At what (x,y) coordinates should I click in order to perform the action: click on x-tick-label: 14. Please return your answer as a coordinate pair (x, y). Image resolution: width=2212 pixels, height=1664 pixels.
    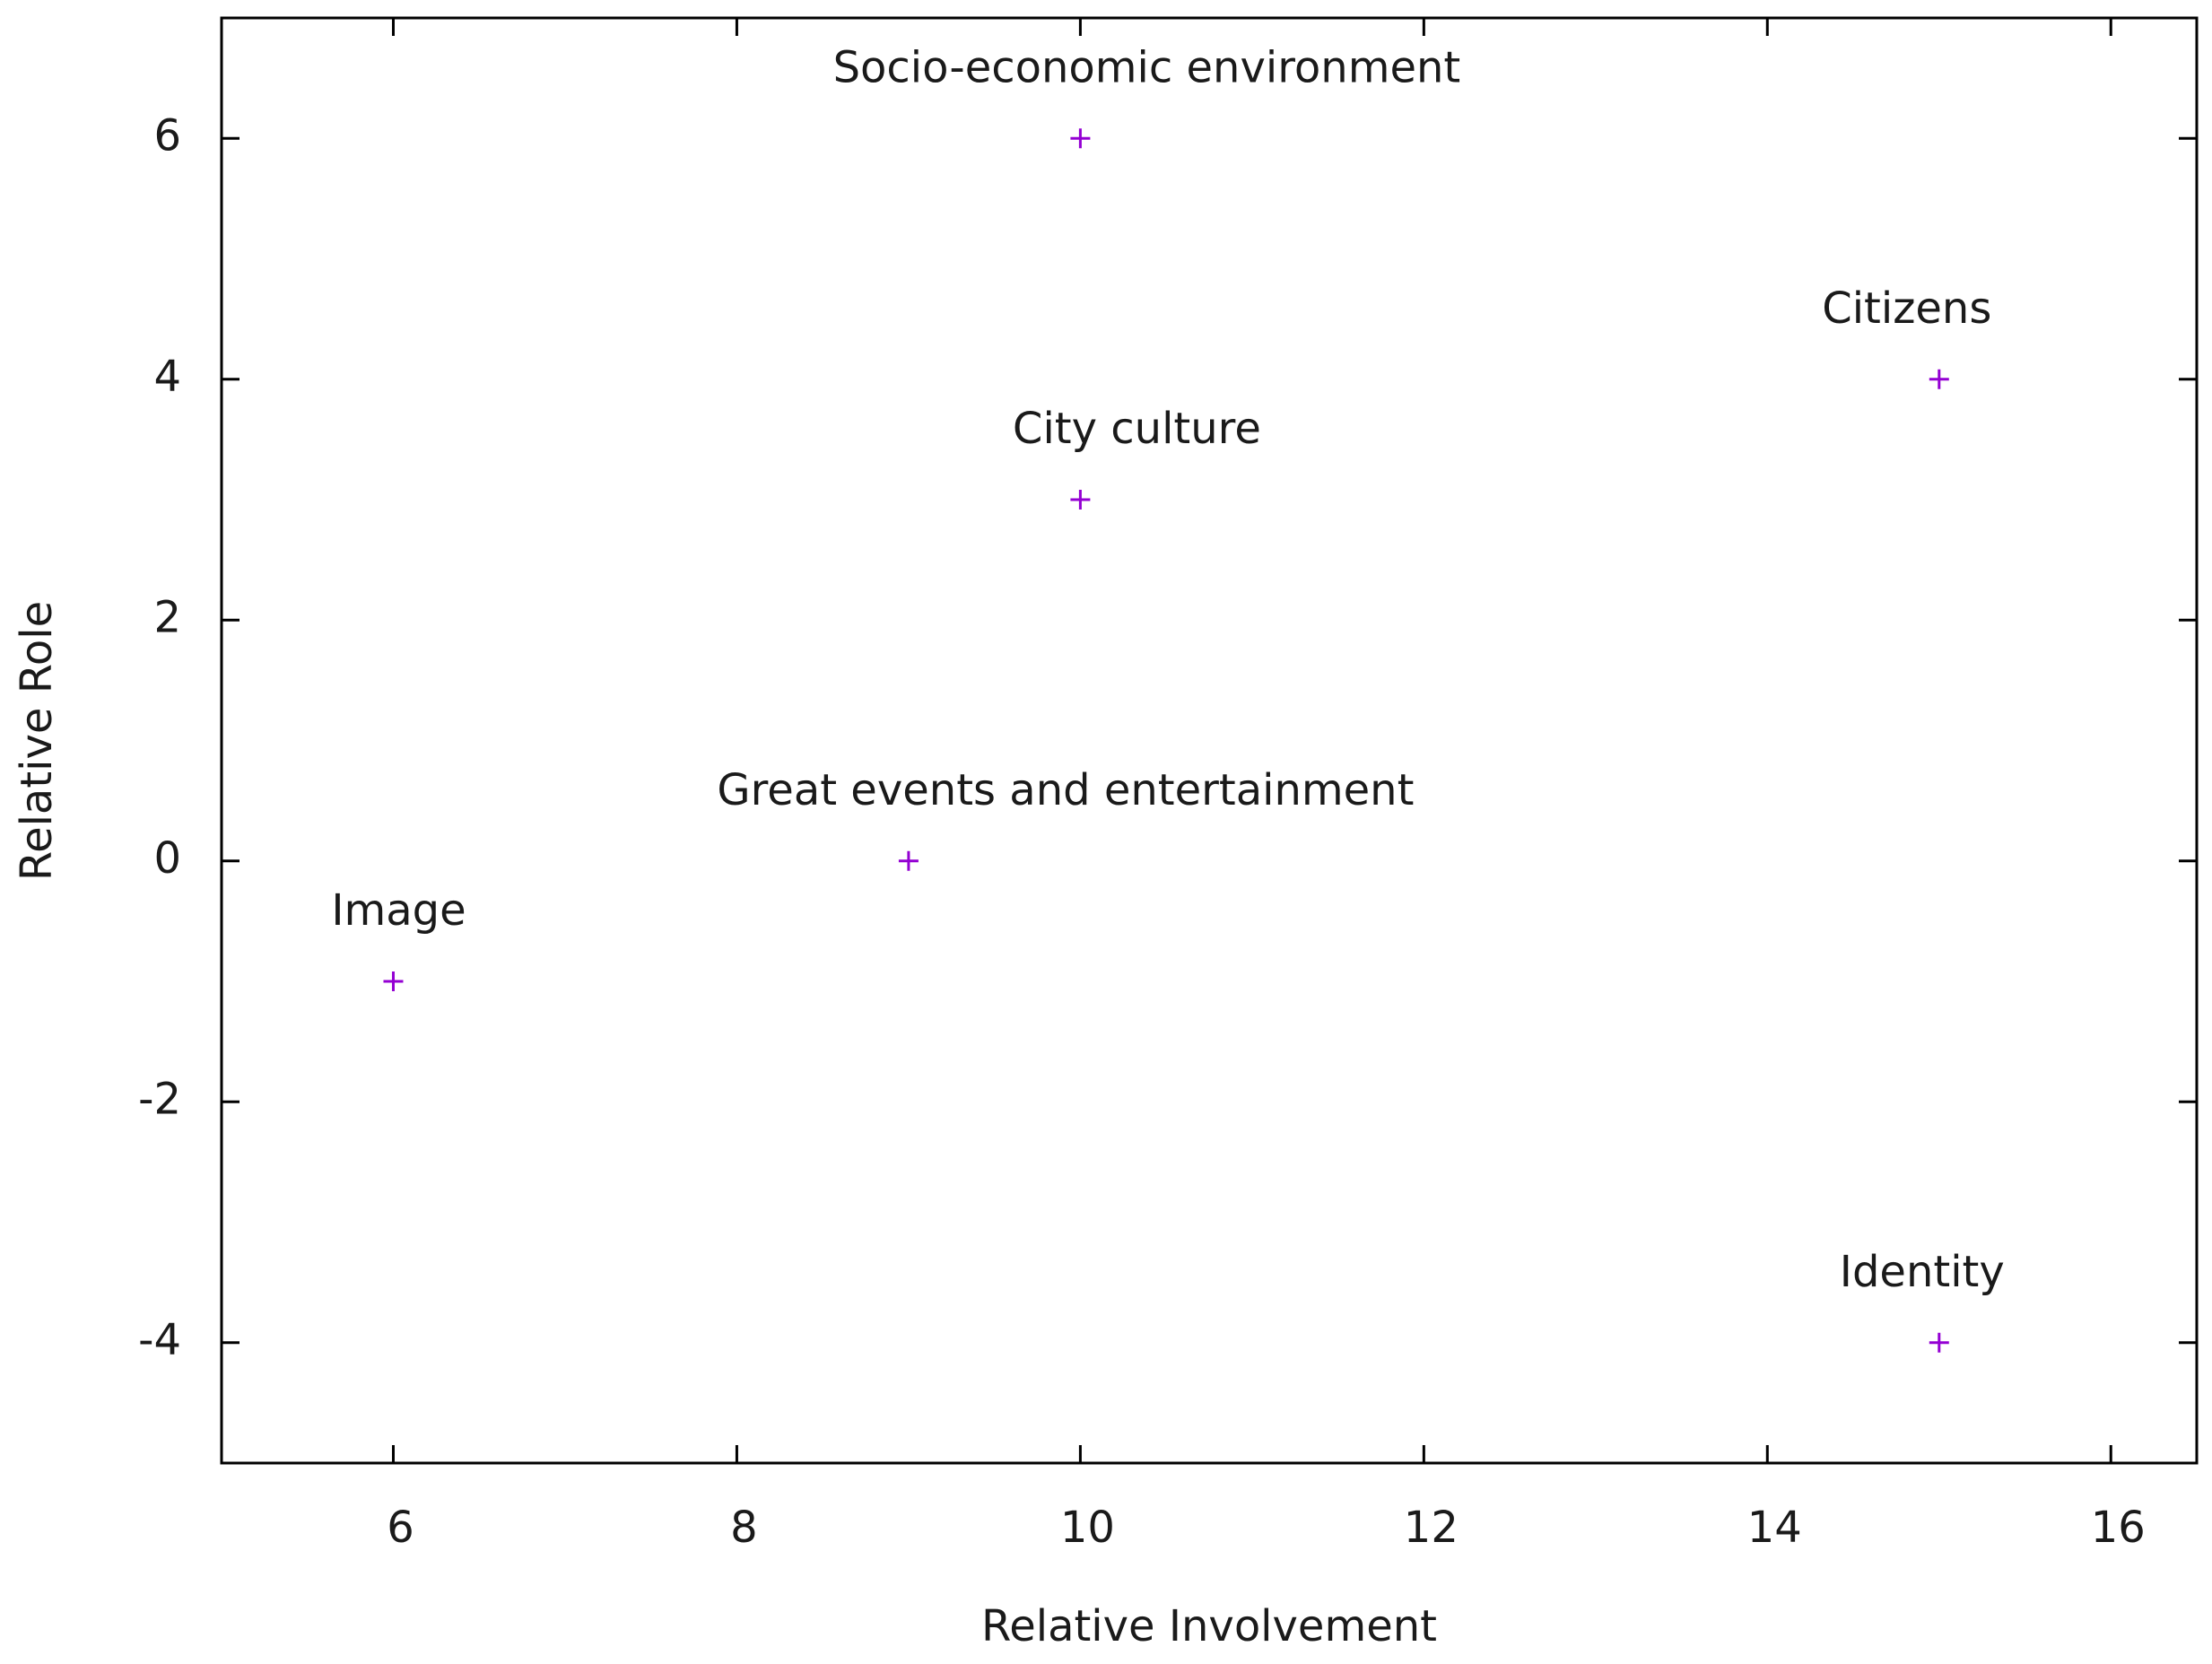
    Looking at the image, I should click on (1775, 1528).